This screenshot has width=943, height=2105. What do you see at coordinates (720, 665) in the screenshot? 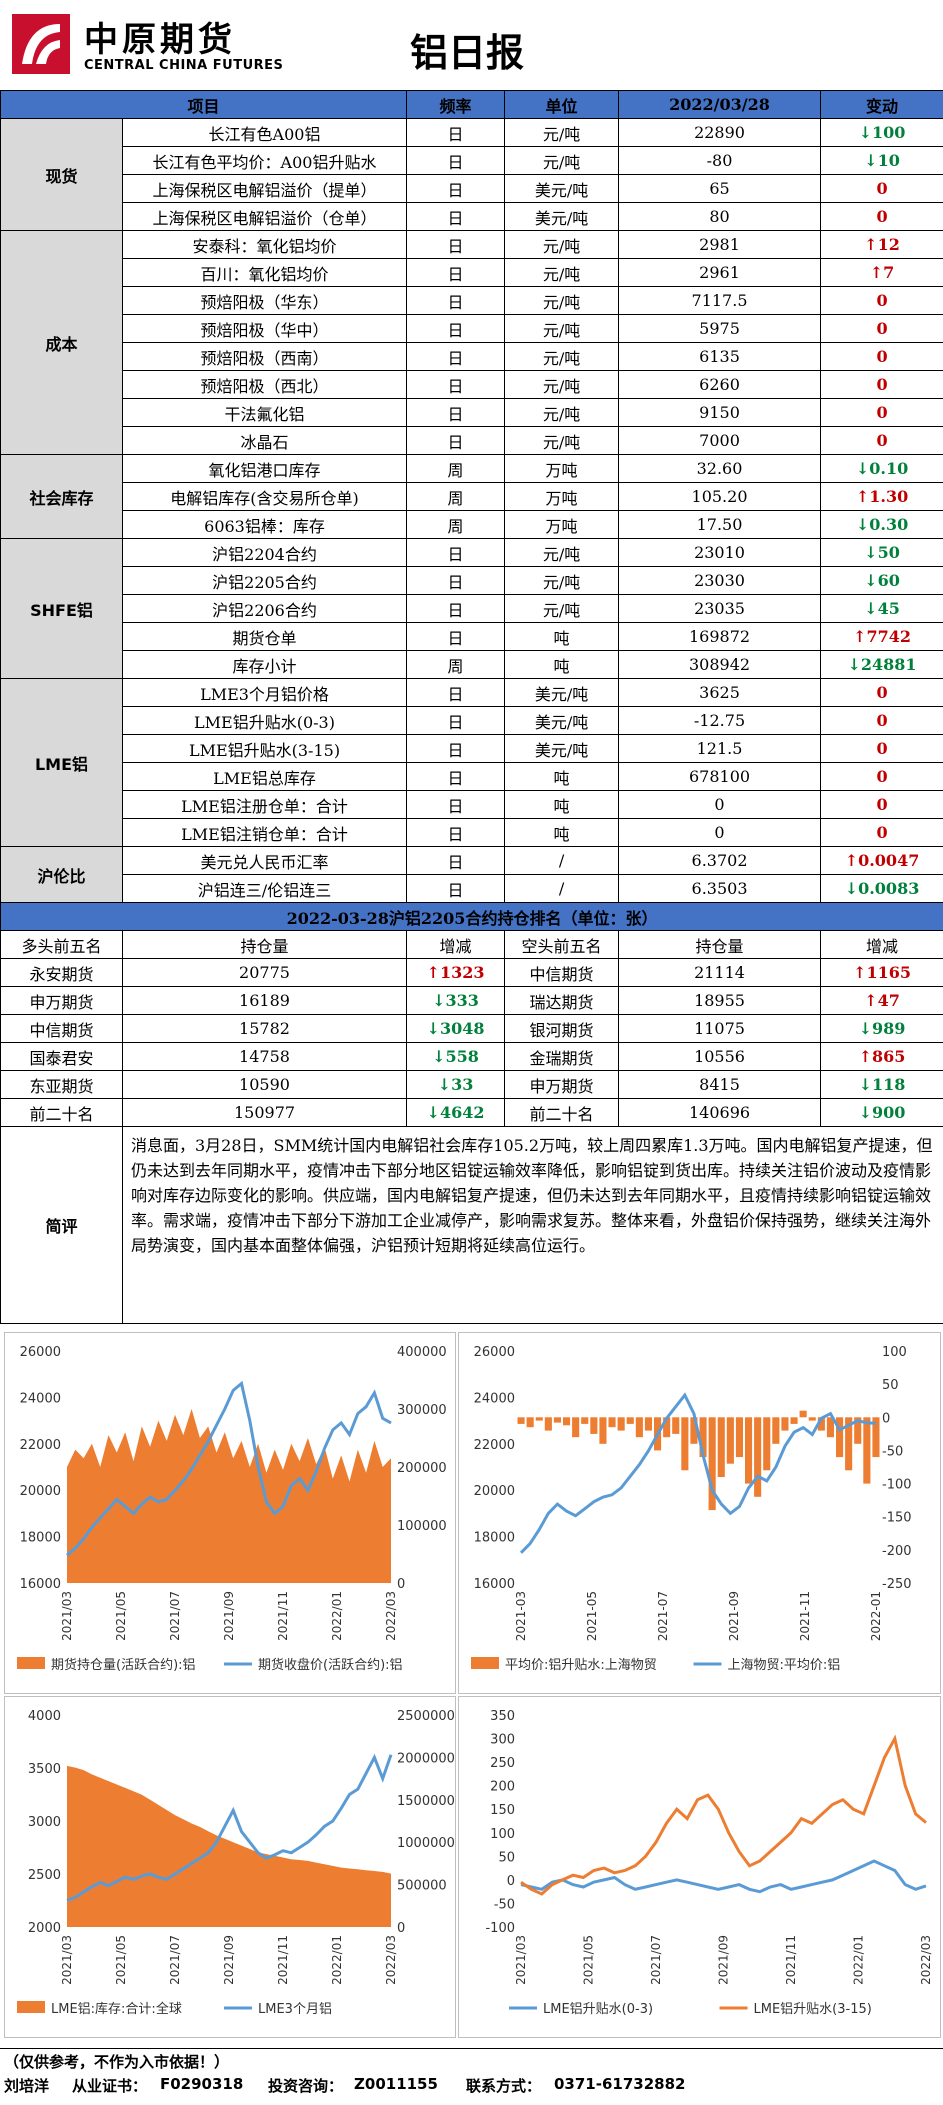
I see `value: 308942` at bounding box center [720, 665].